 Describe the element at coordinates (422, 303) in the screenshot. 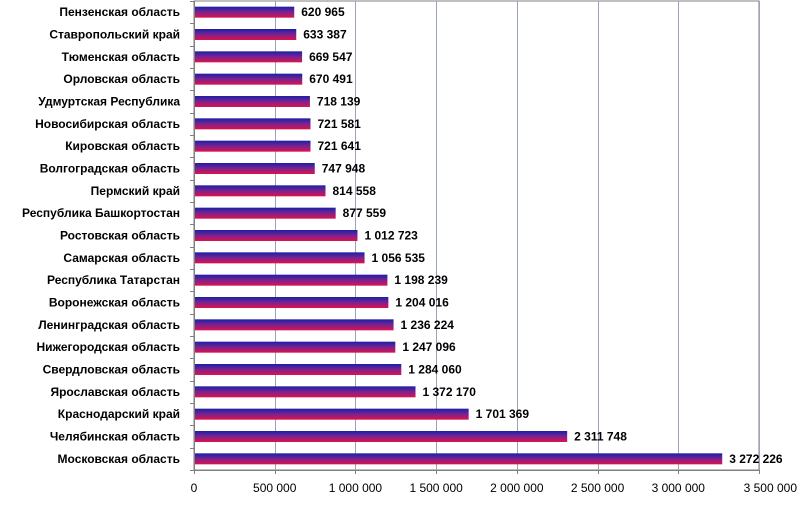

I see `data-label: 1 204 016` at that location.